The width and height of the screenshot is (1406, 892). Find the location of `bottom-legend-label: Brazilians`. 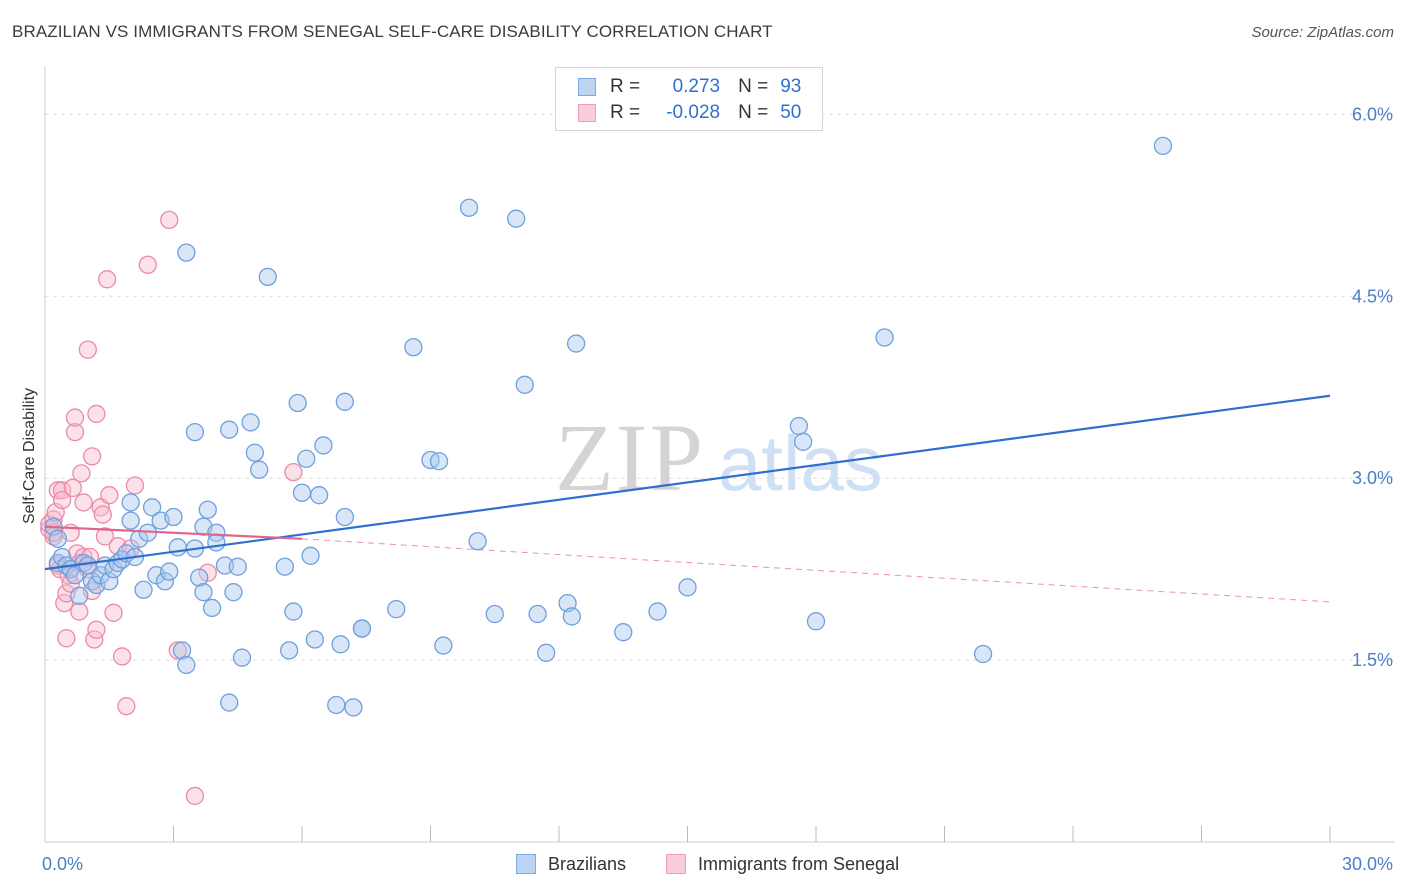

bottom-legend-label: Brazilians is located at coordinates (587, 863).